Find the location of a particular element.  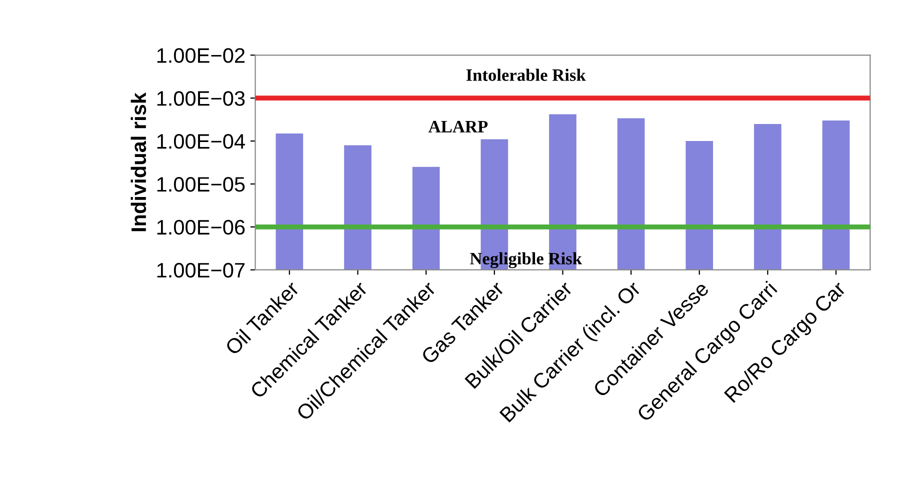

y-tick-label: 1.00E−05 is located at coordinates (201, 184).